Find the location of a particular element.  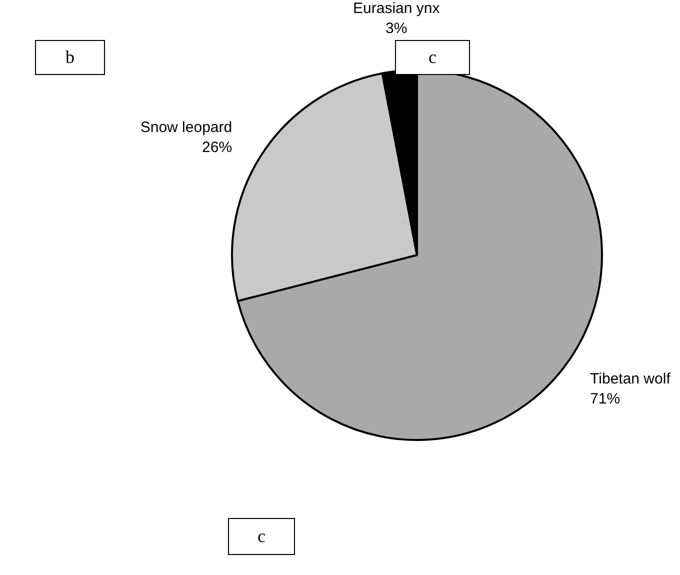

data-label: 71% is located at coordinates (605, 399).